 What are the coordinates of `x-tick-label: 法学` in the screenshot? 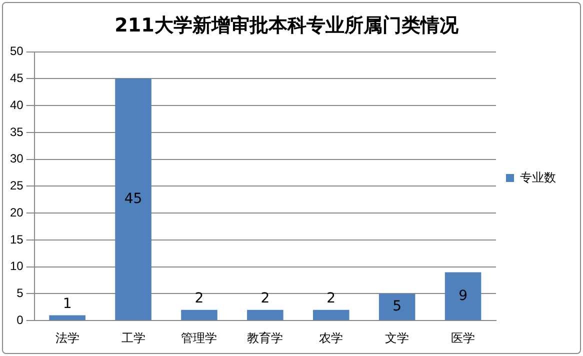 It's located at (67, 338).